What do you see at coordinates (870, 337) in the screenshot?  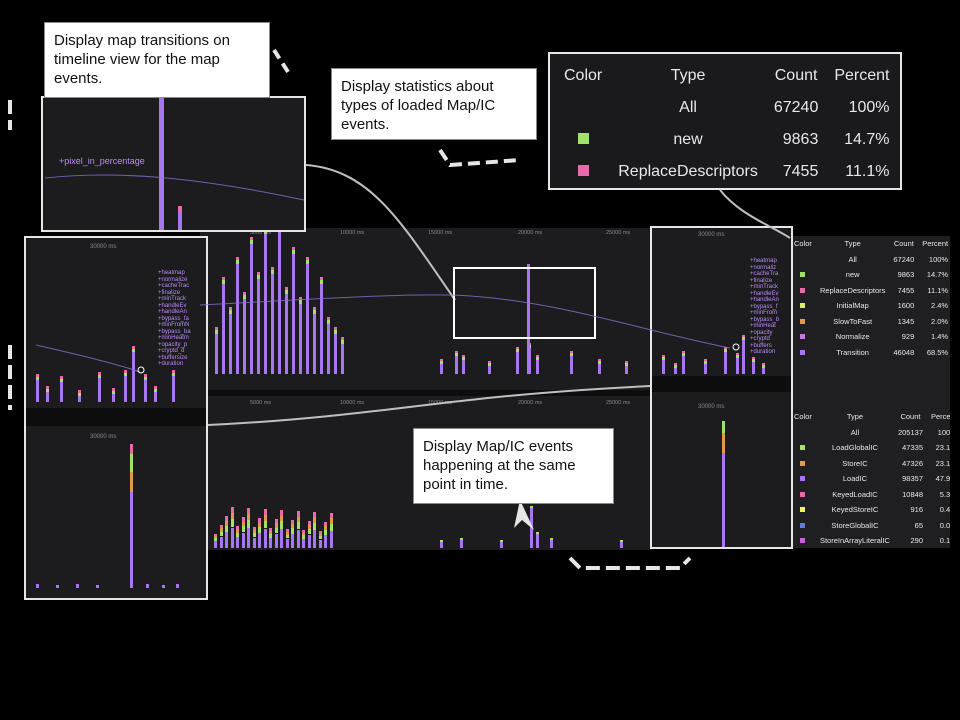 I see `map-stats-row: Normalize 929 1.4%` at bounding box center [870, 337].